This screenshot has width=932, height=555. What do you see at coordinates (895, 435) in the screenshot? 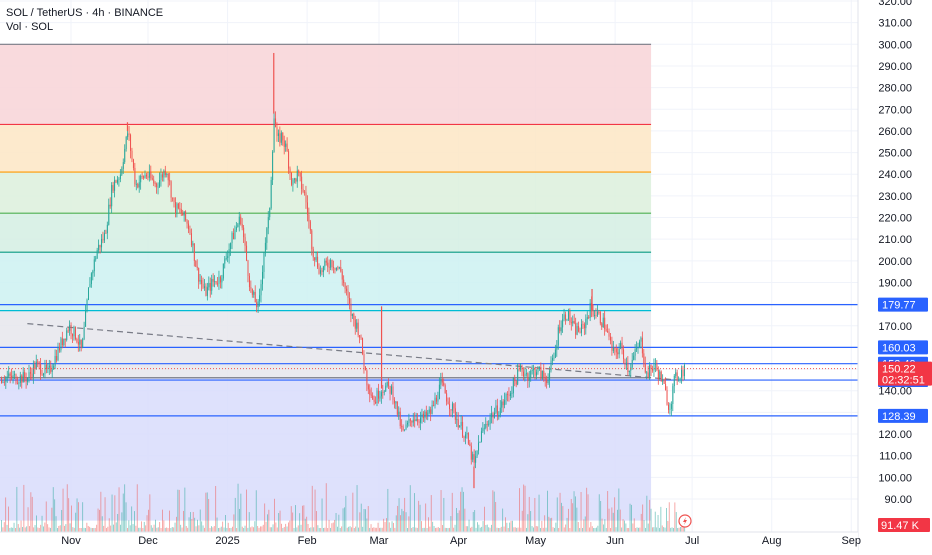
I see `y-tick-label: 120.00` at bounding box center [895, 435].